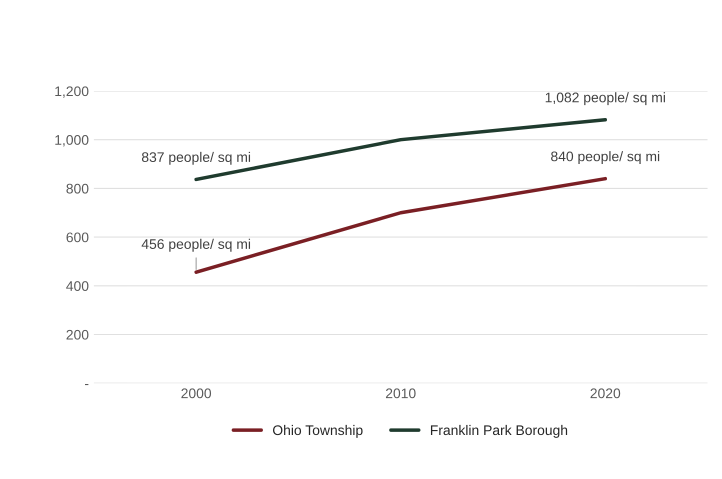 Image resolution: width=722 pixels, height=479 pixels. Describe the element at coordinates (71, 141) in the screenshot. I see `y-tick-label: 1,000` at that location.